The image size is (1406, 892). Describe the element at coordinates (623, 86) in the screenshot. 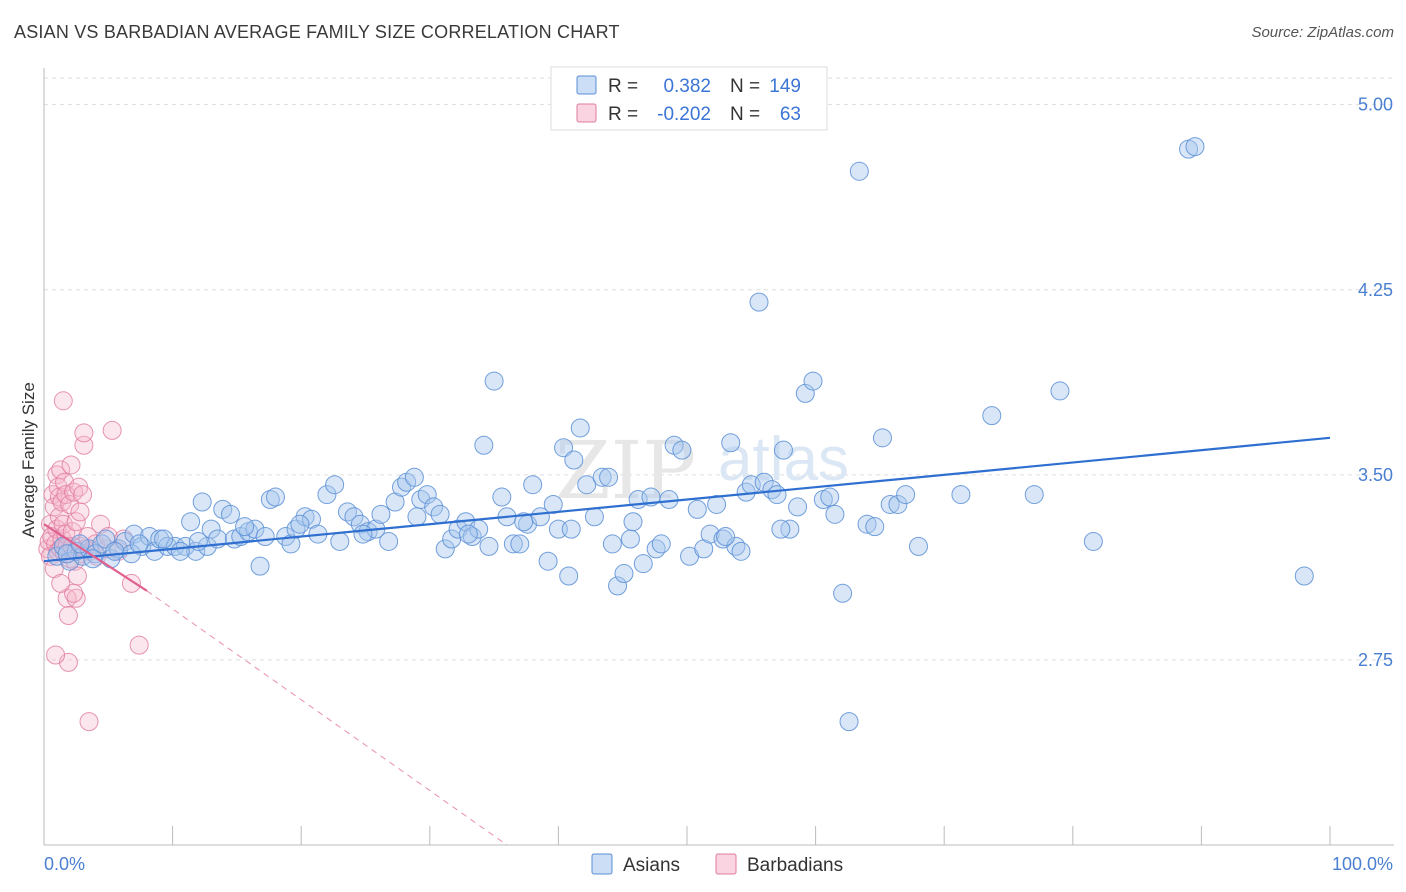

I see `legend-r-label-asian: R =` at that location.